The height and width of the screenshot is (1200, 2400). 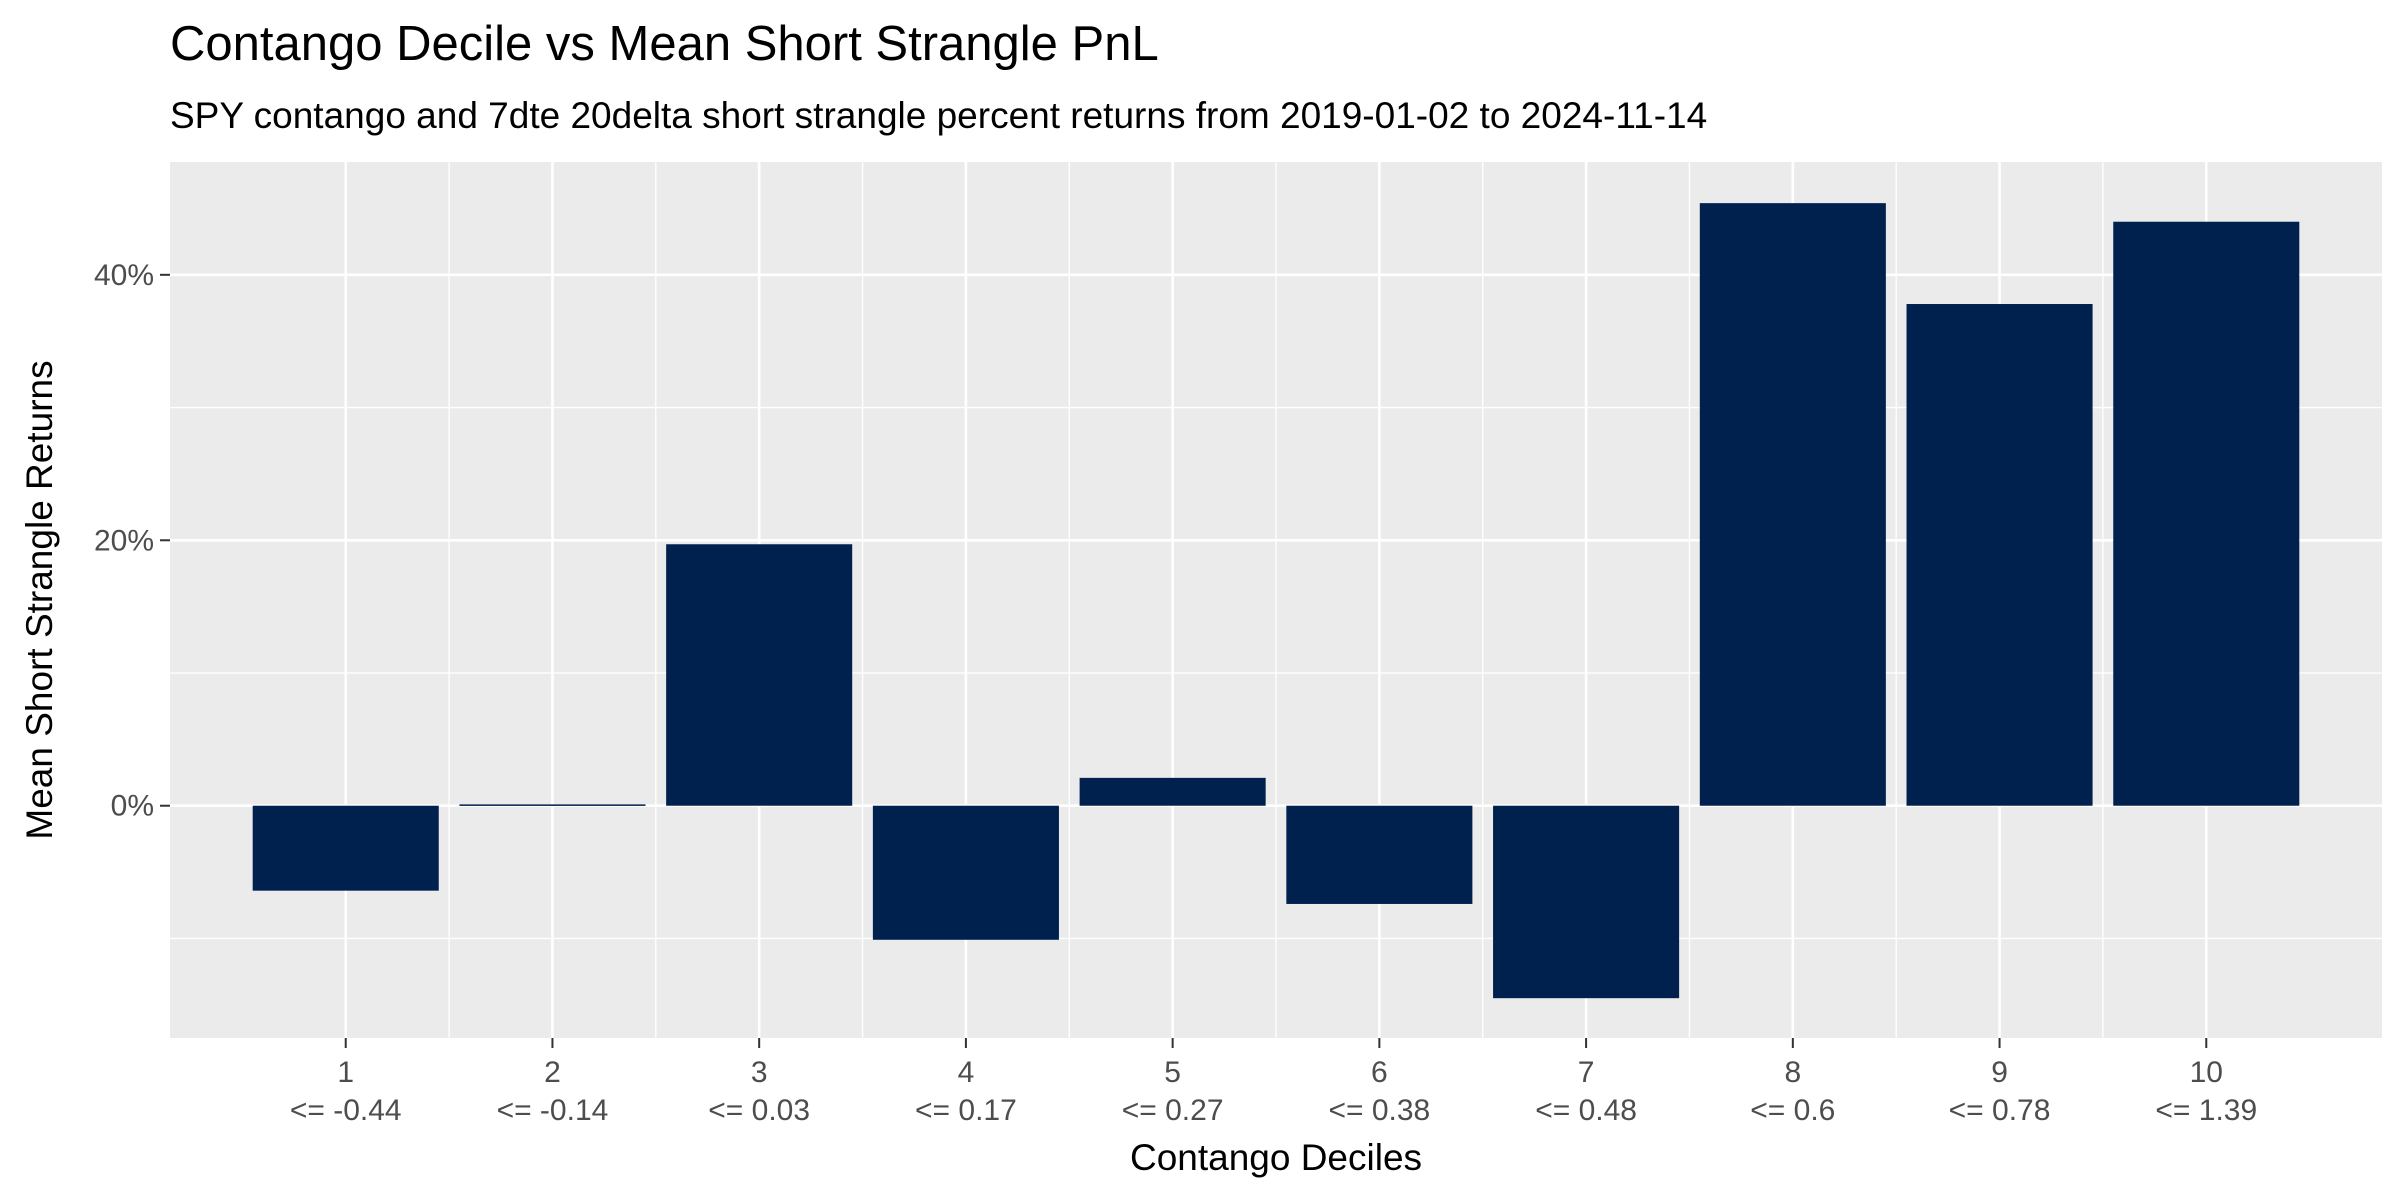 What do you see at coordinates (2206, 1110) in the screenshot?
I see `x-tick-sublabel: <= 1.39` at bounding box center [2206, 1110].